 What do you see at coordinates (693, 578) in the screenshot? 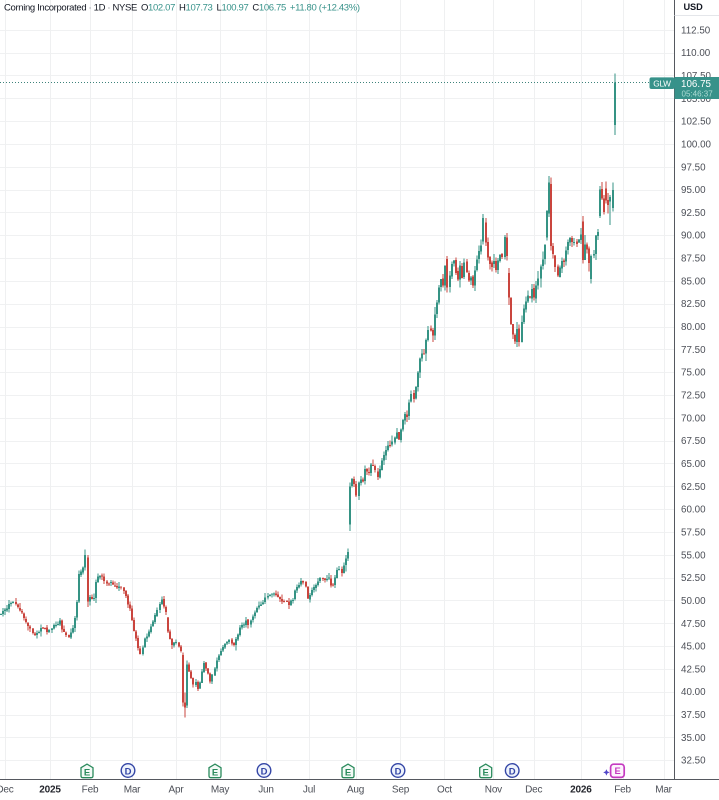
I see `svg-text: 52.50` at bounding box center [693, 578].